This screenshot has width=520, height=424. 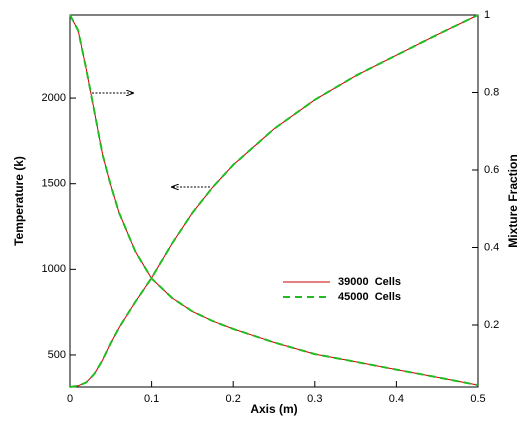 What do you see at coordinates (487, 15) in the screenshot?
I see `y2-tick-label: 1` at bounding box center [487, 15].